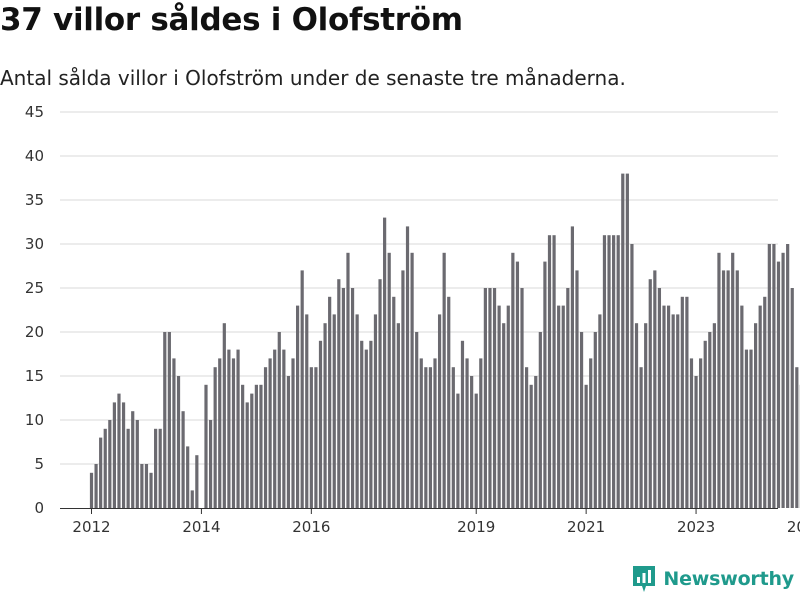 This screenshot has width=800, height=600. Describe the element at coordinates (231, 20) in the screenshot. I see `chart-title: 37 villor såldes i Olofström` at that location.